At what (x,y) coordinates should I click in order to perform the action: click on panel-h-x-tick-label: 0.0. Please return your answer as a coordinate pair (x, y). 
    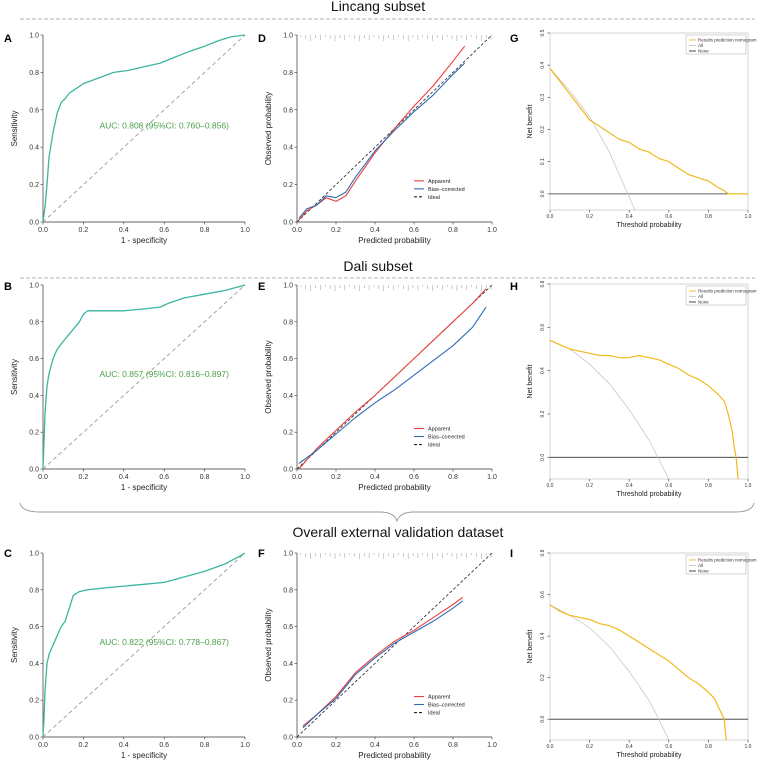
    Looking at the image, I should click on (550, 486).